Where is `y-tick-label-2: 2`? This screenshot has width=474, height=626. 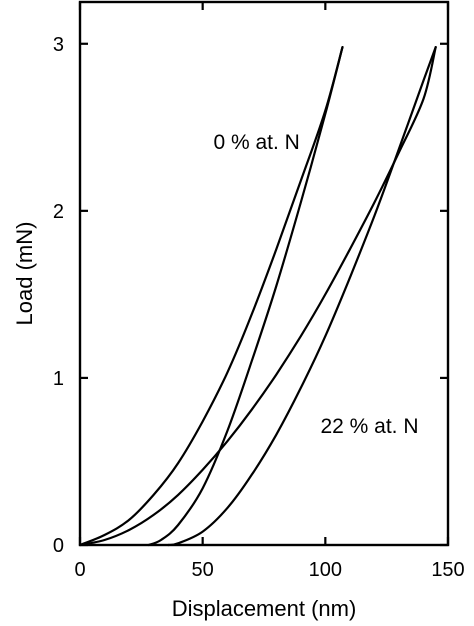
y-tick-label-2: 2 is located at coordinates (58, 212).